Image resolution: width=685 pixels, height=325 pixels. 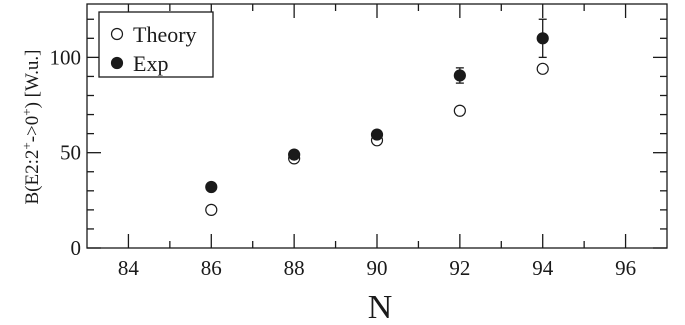 I want to click on x-tick-label: 94, so click(x=543, y=268).